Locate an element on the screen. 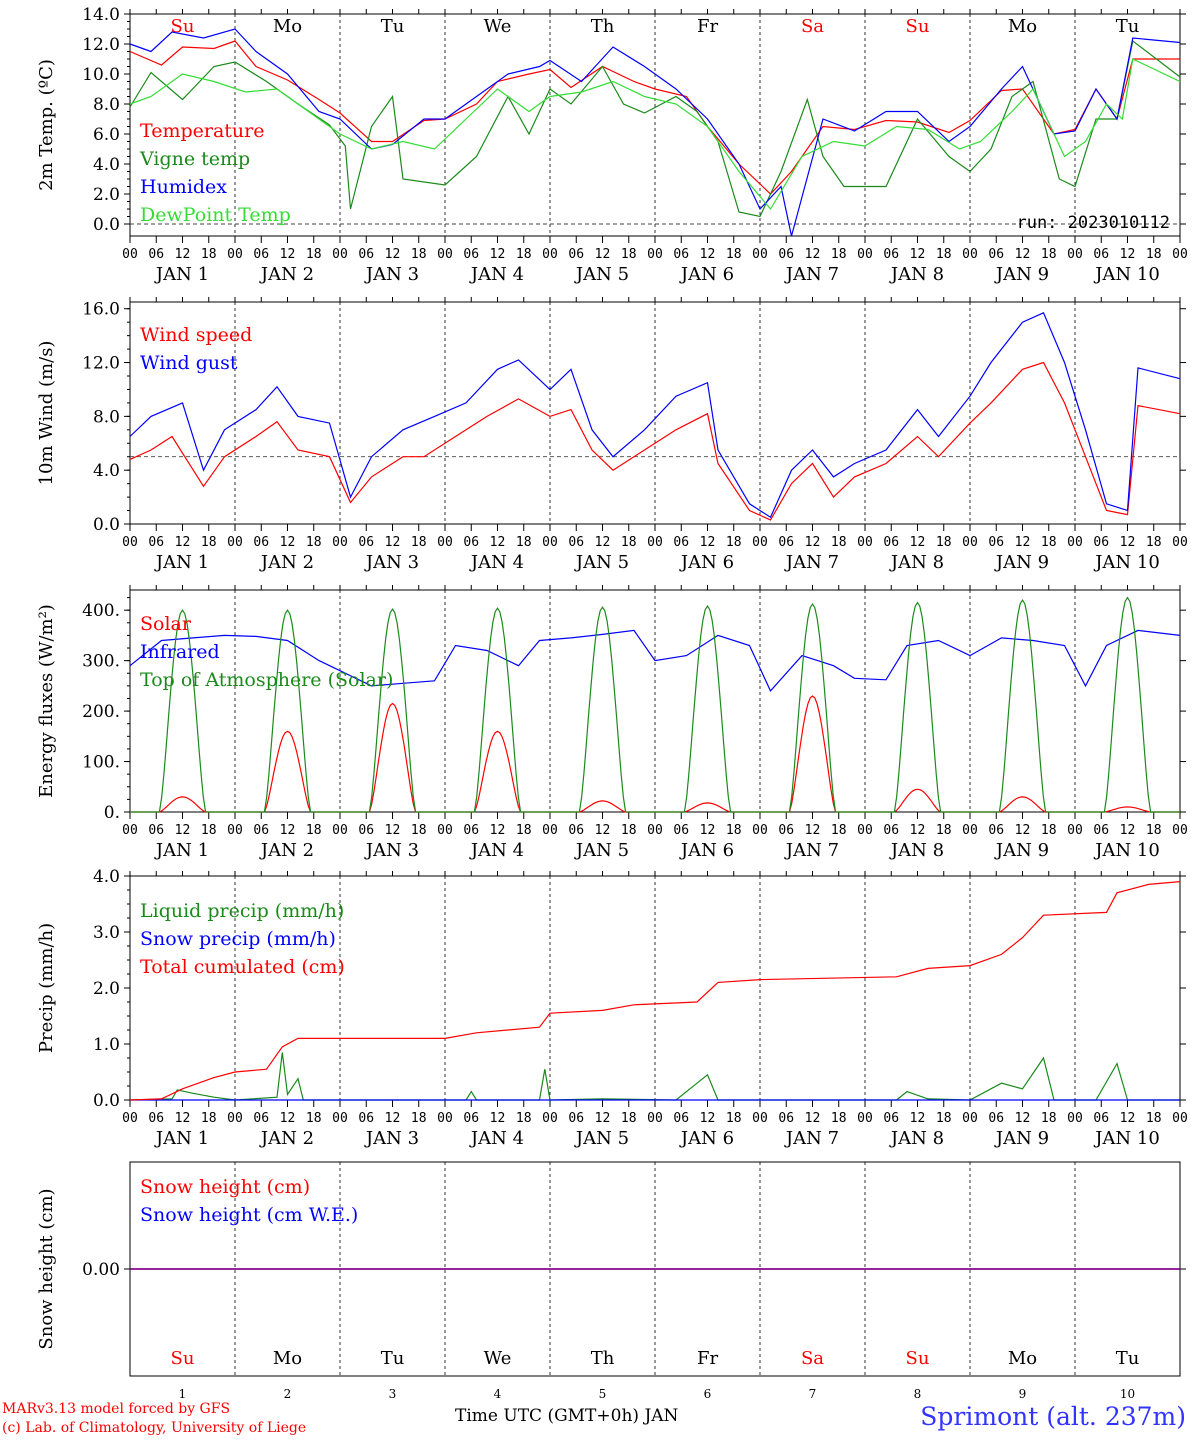 This screenshot has height=1440, width=1194. y-tick-label: 2.0 is located at coordinates (106, 195).